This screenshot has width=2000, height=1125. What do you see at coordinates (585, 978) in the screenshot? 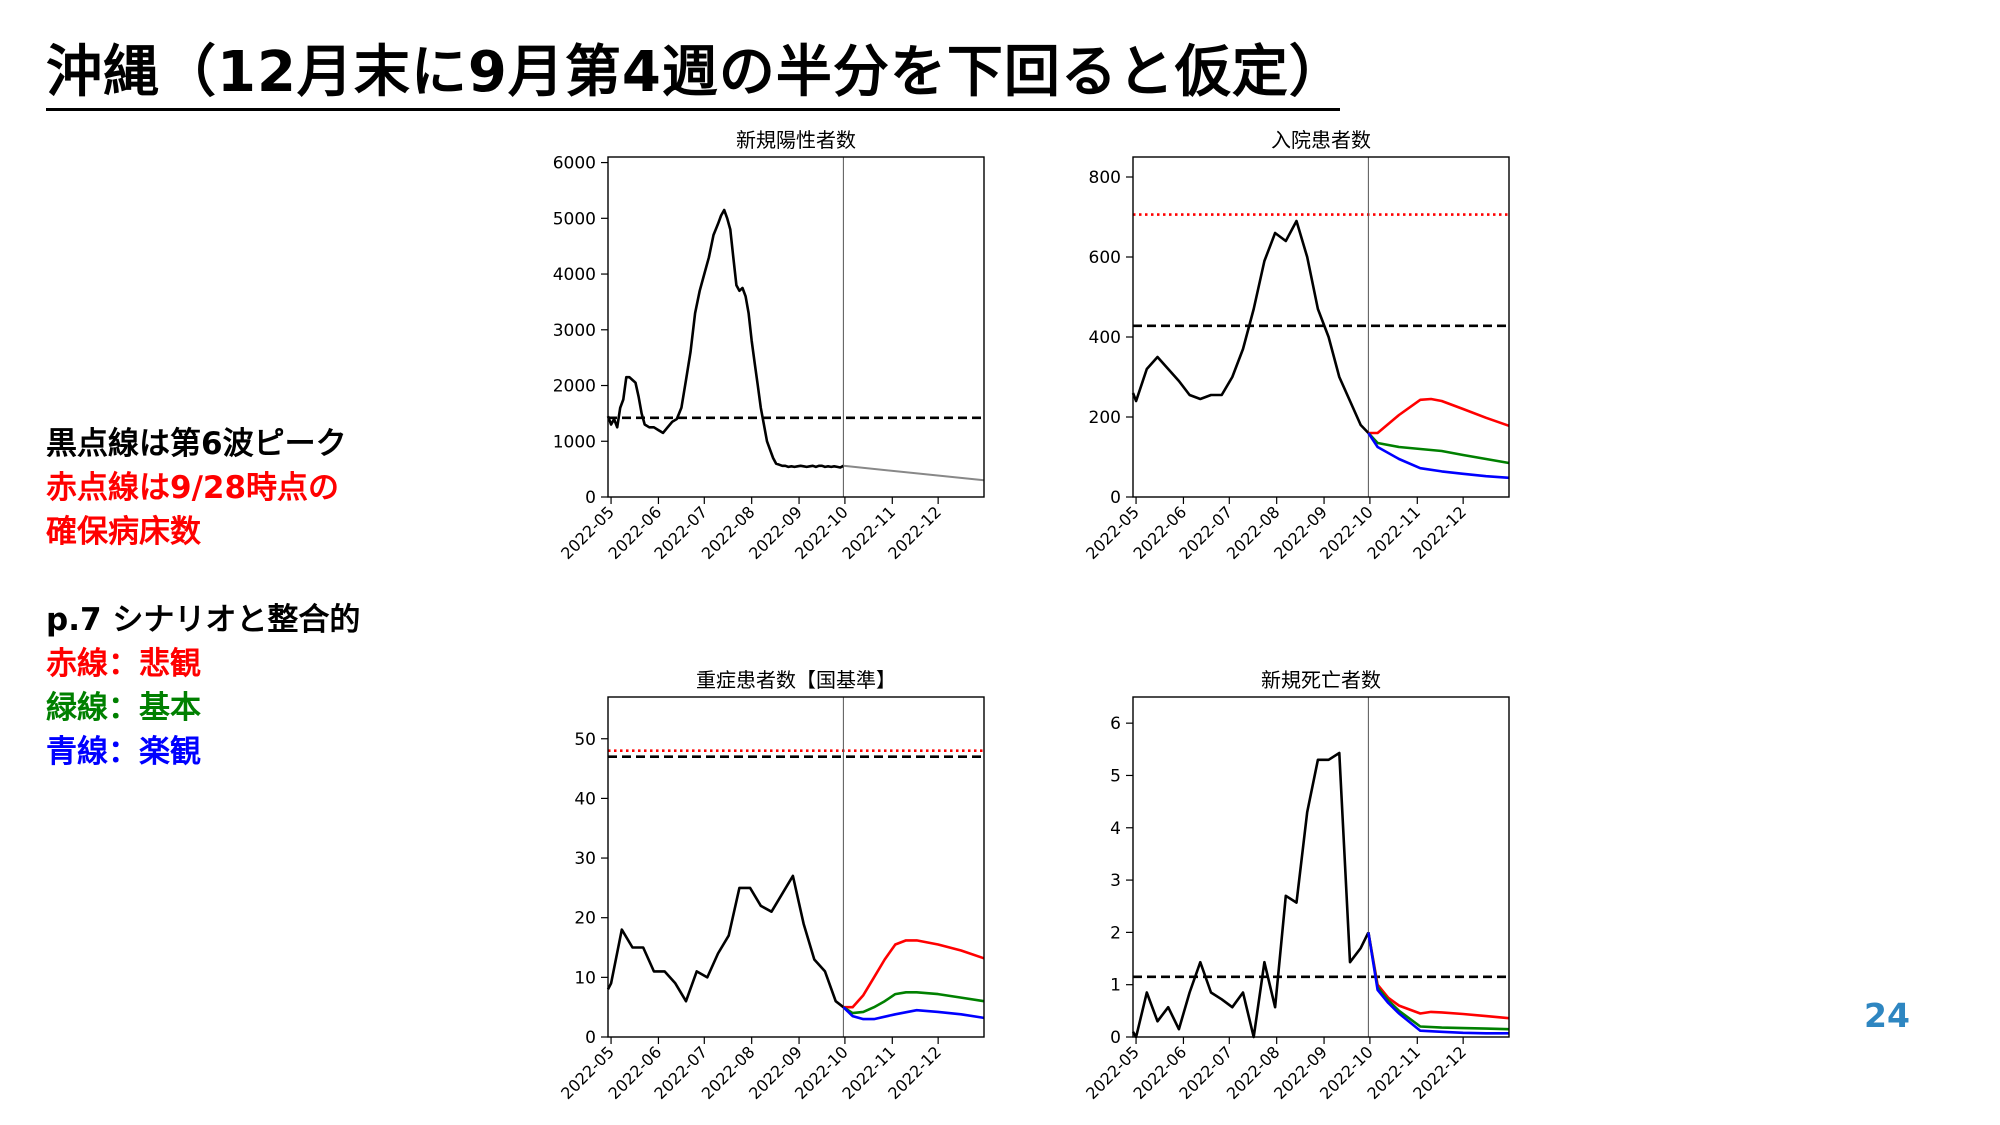
I see `y-tick-label: 10` at bounding box center [585, 978].